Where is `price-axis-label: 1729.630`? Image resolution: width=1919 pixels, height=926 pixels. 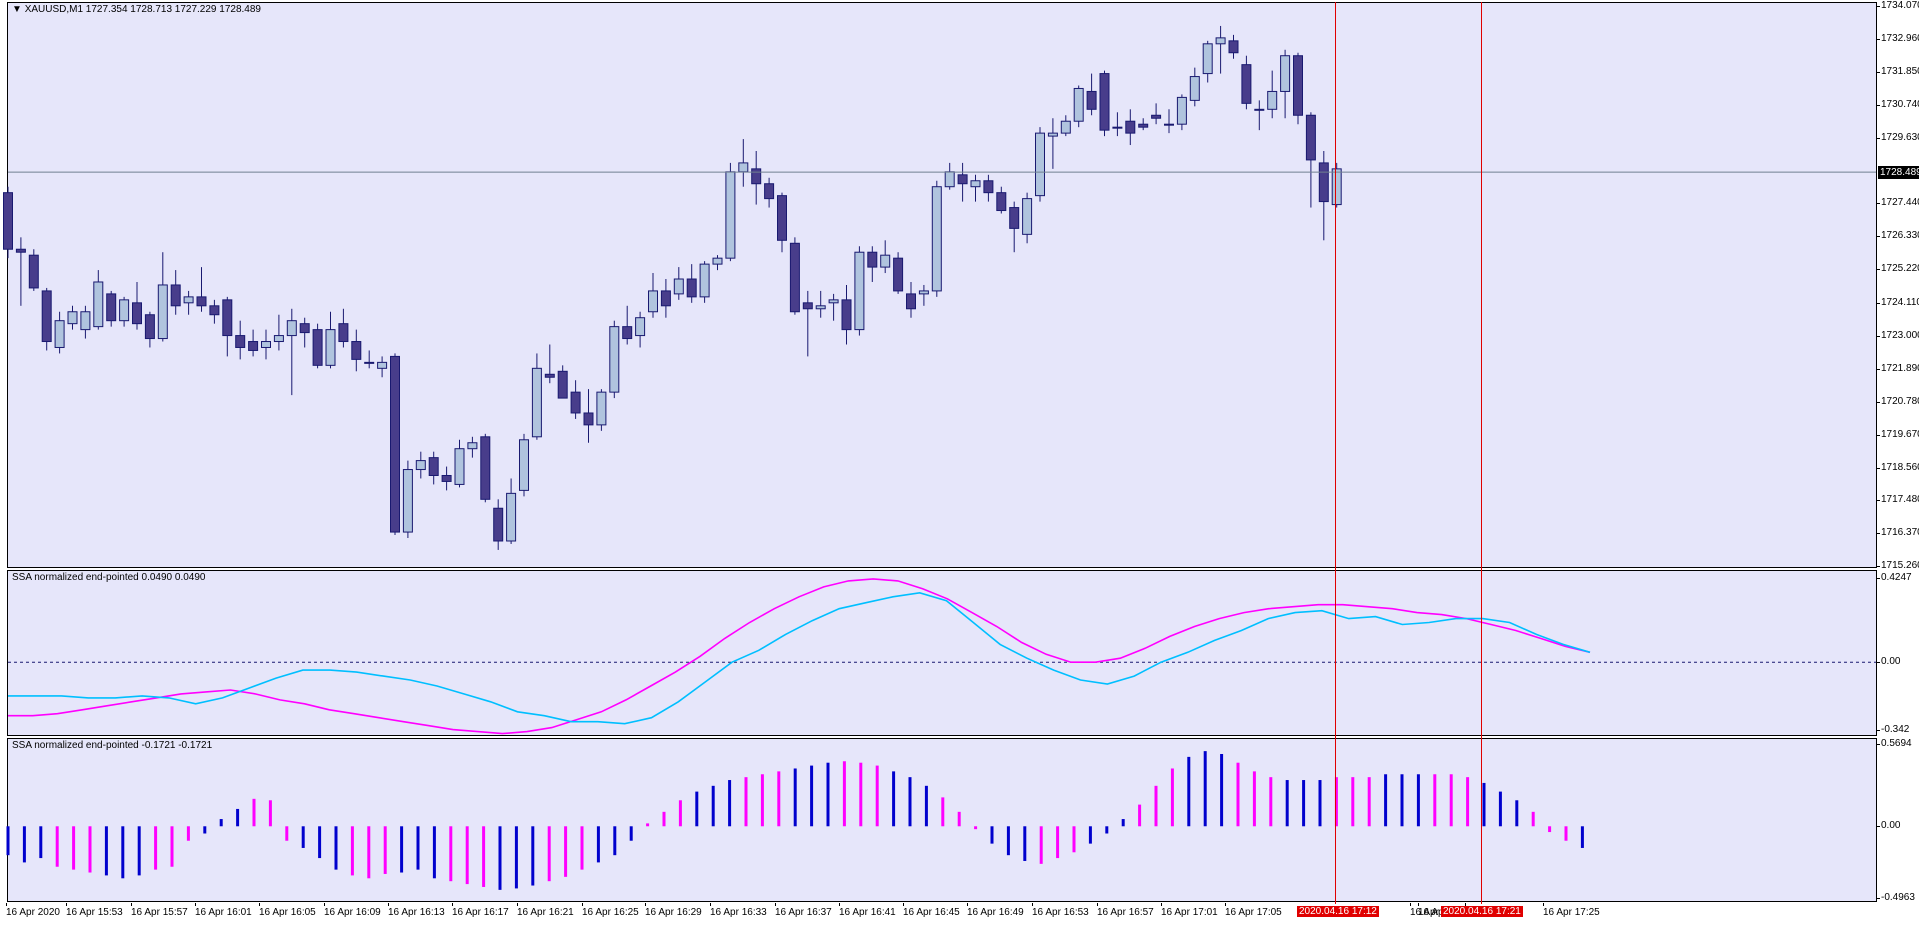 price-axis-label: 1729.630 is located at coordinates (1898, 137).